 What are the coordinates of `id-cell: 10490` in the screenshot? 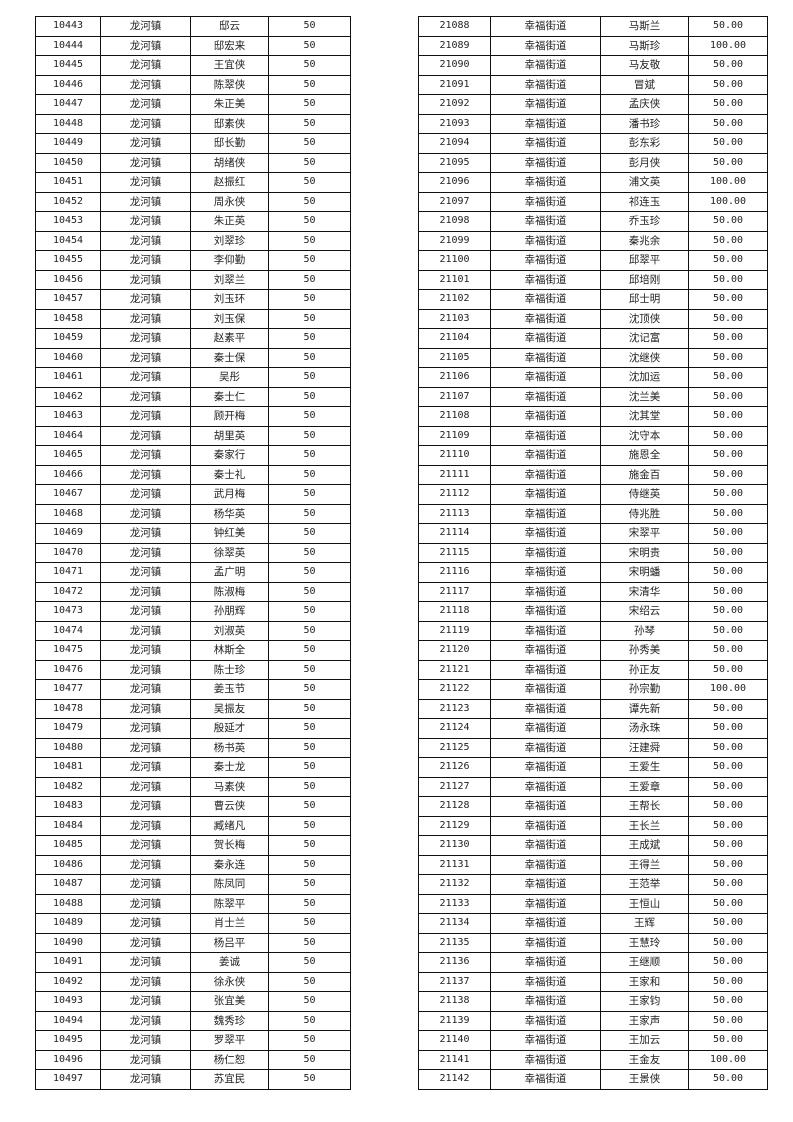 It's located at (68, 942).